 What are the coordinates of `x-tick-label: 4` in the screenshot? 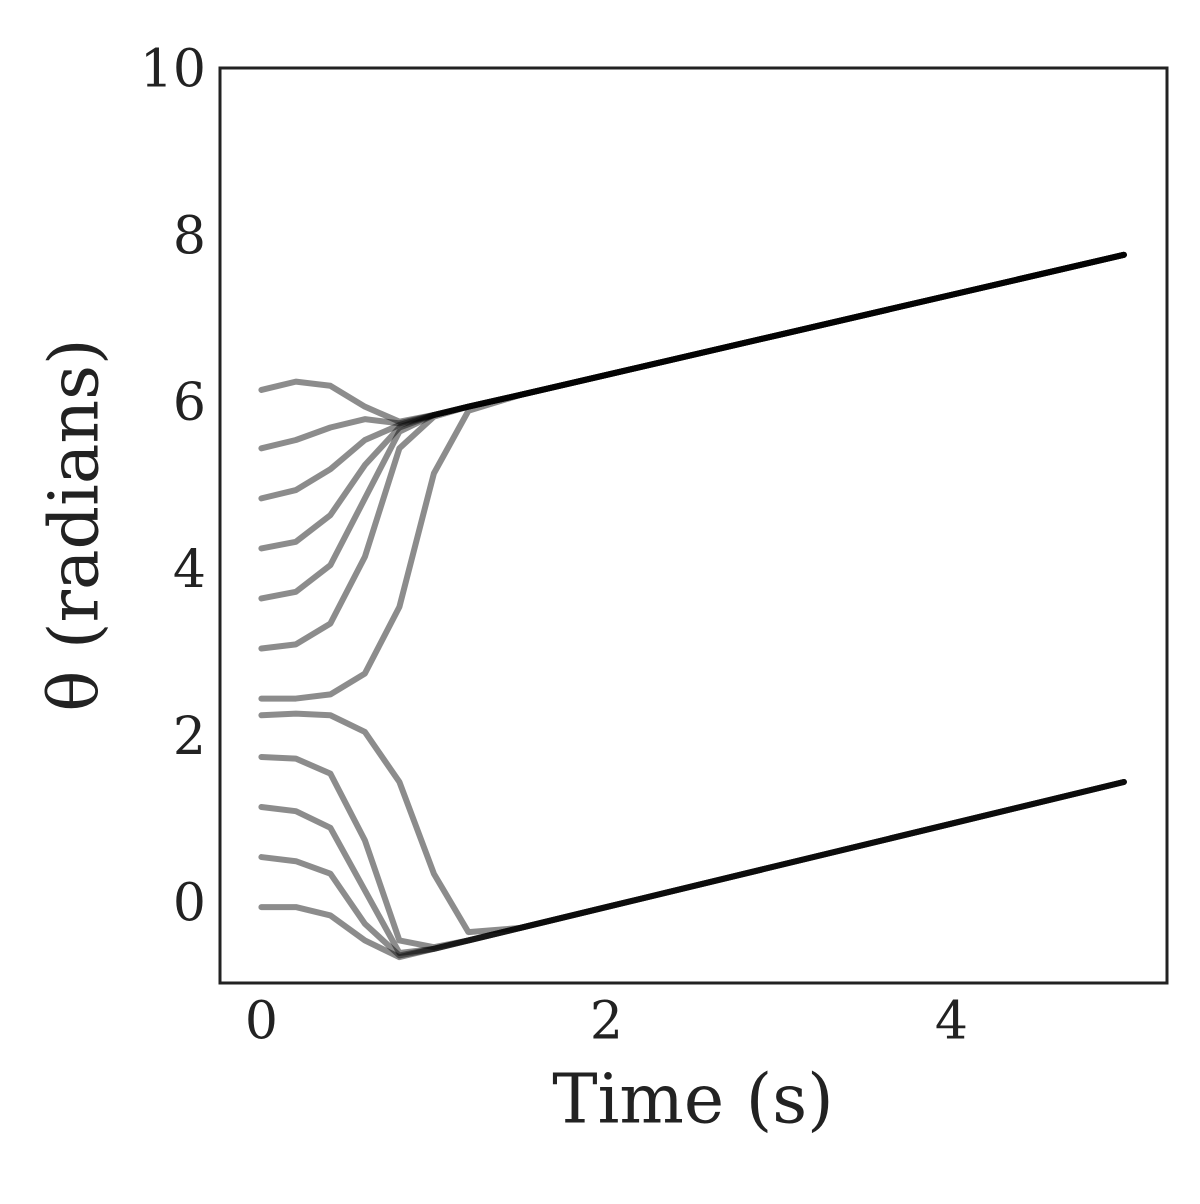 It's located at (951, 1022).